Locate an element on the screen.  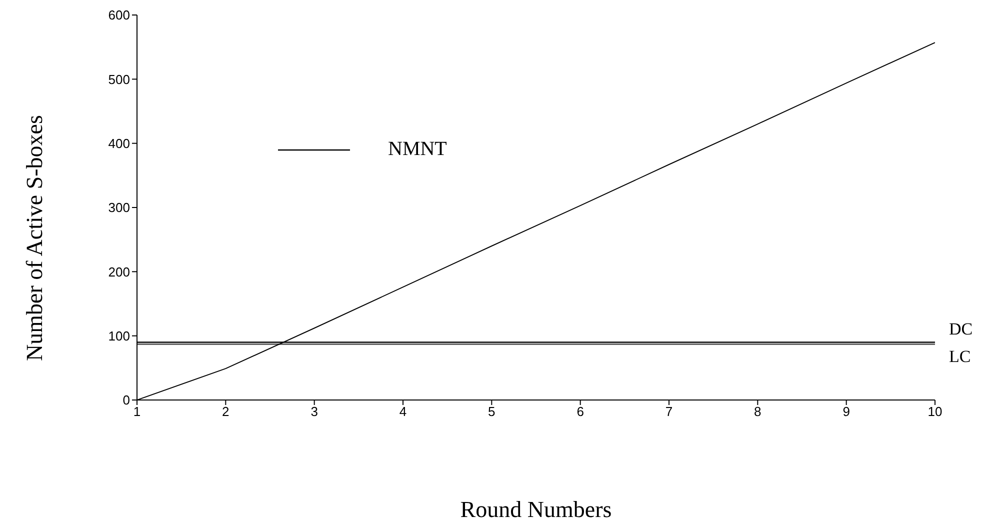
y-axis-title: Number of Active S-boxes is located at coordinates (35, 238).